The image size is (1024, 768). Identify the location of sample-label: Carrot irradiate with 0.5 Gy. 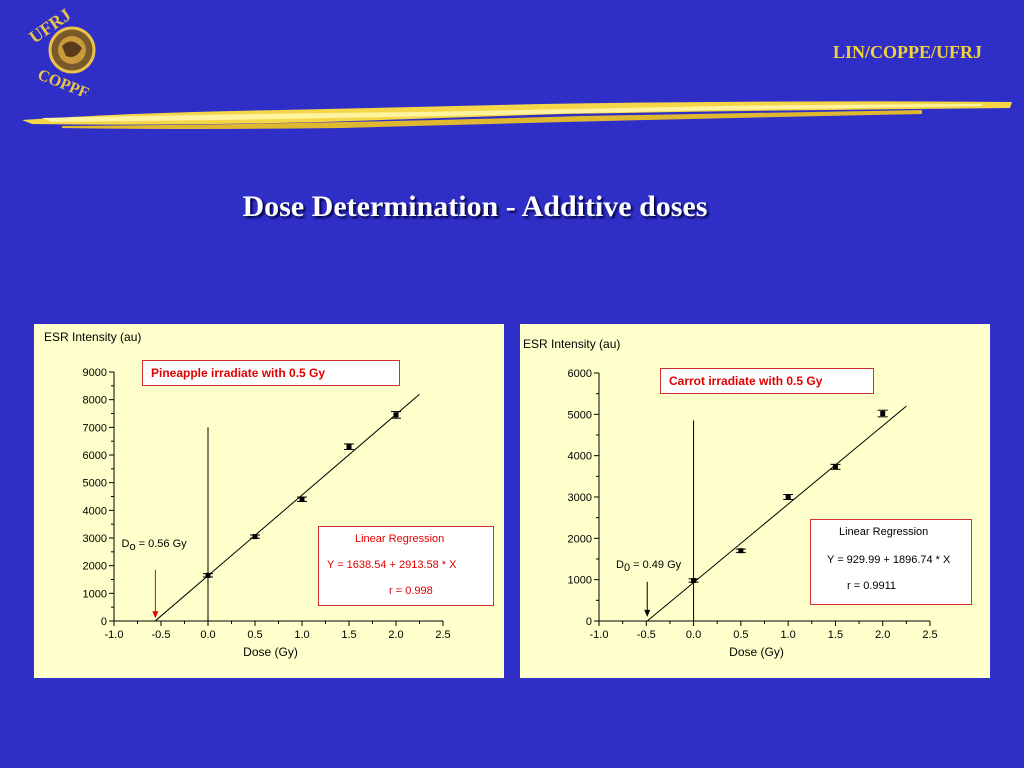
(767, 381).